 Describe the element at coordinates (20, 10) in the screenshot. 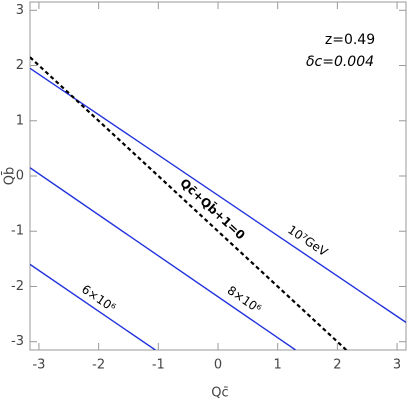

I see `y-tick-label: 3` at that location.